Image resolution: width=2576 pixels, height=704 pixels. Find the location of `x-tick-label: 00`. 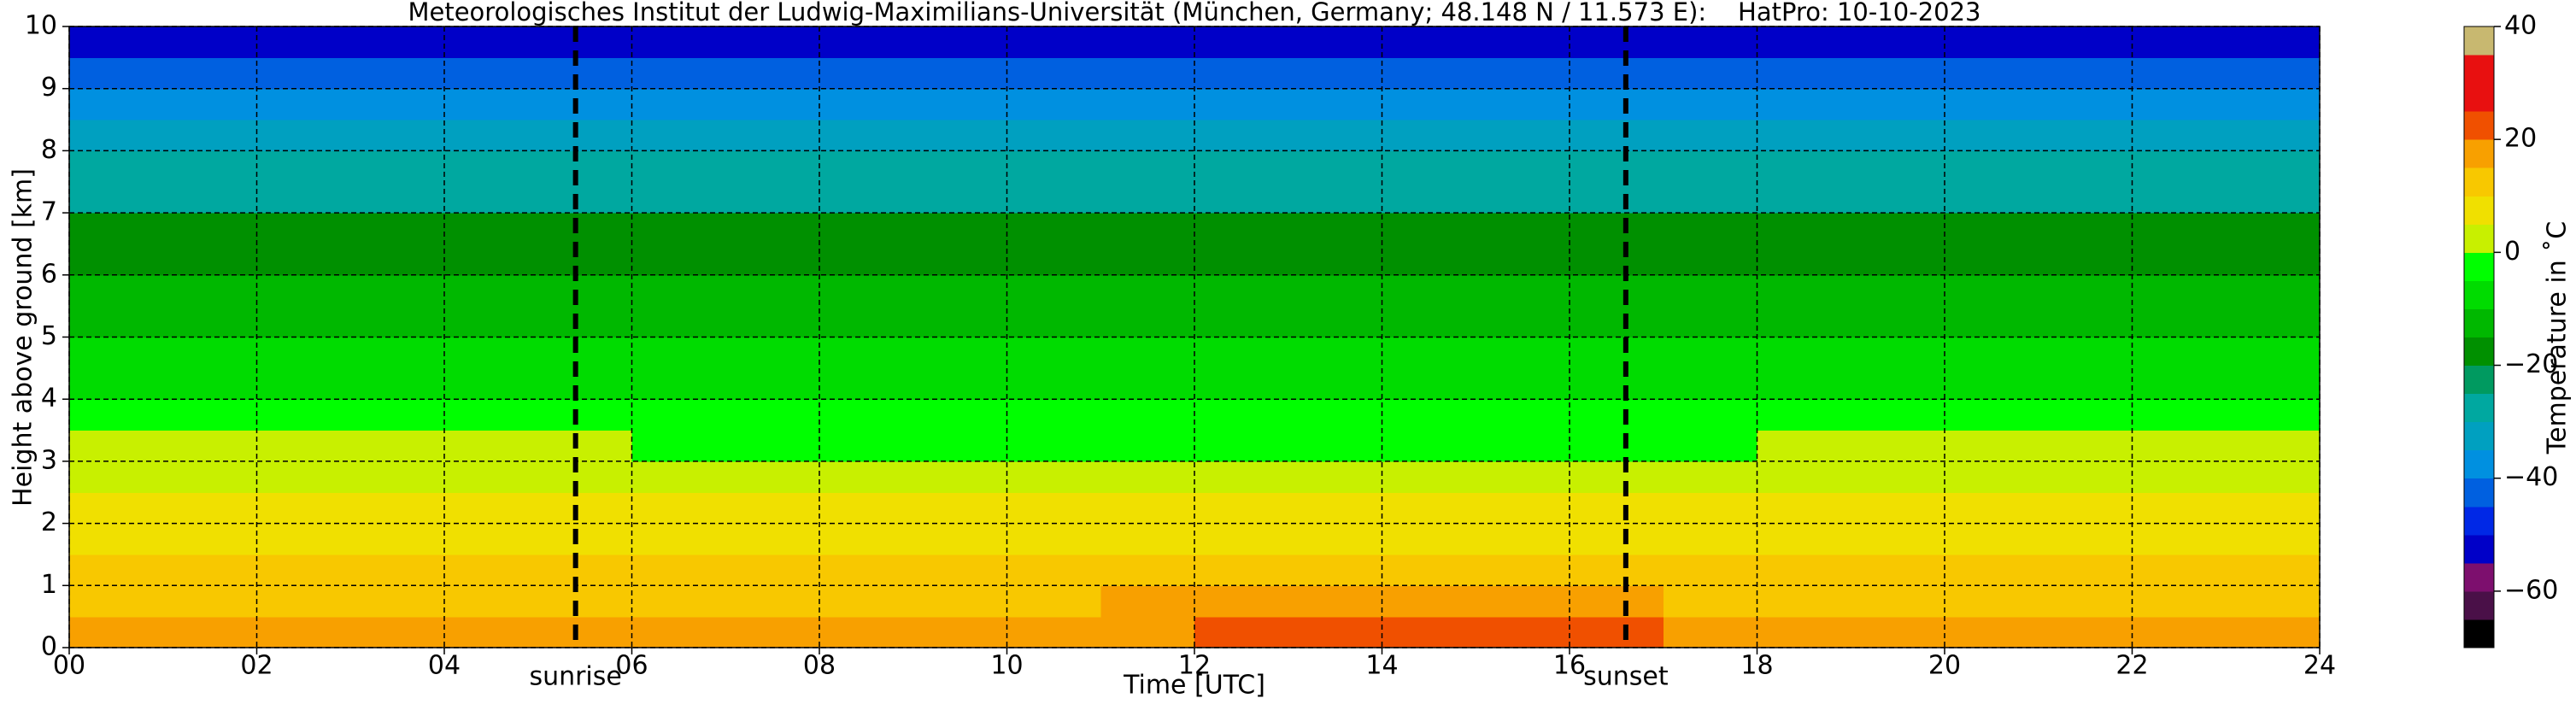

x-tick-label: 00 is located at coordinates (69, 666).